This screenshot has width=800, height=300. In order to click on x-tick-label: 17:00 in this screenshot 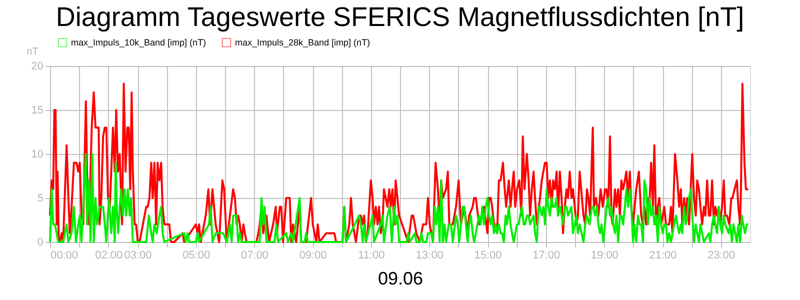, I will do `click(546, 256)`.